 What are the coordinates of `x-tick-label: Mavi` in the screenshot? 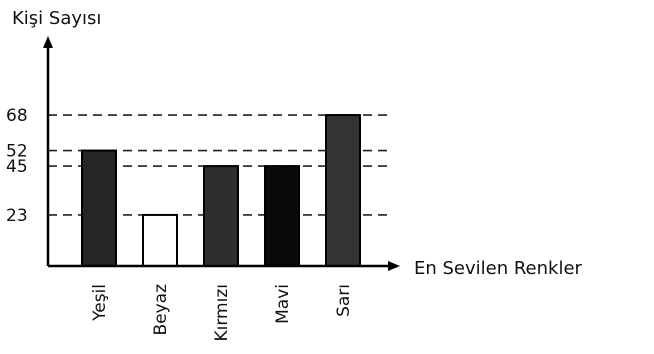 It's located at (283, 304).